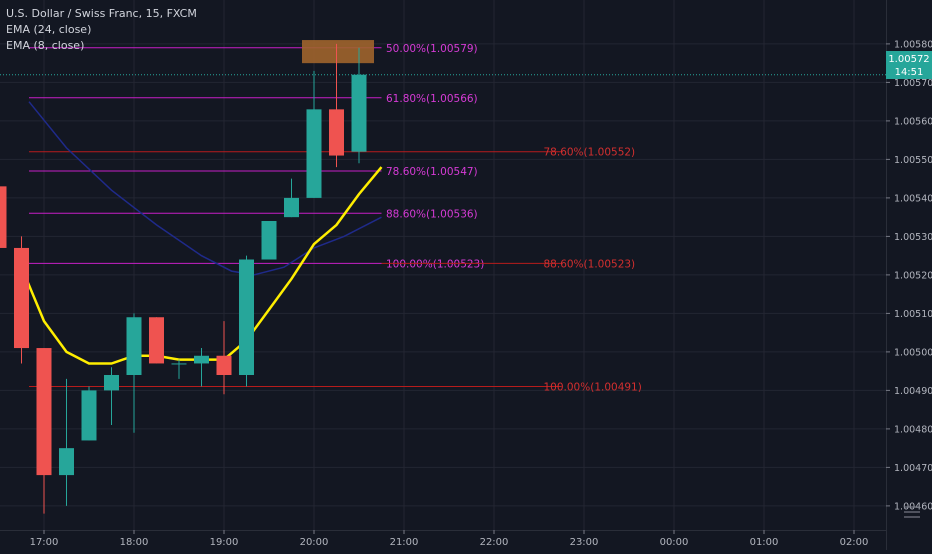  What do you see at coordinates (494, 542) in the screenshot?
I see `time-tick-label: 22:00` at bounding box center [494, 542].